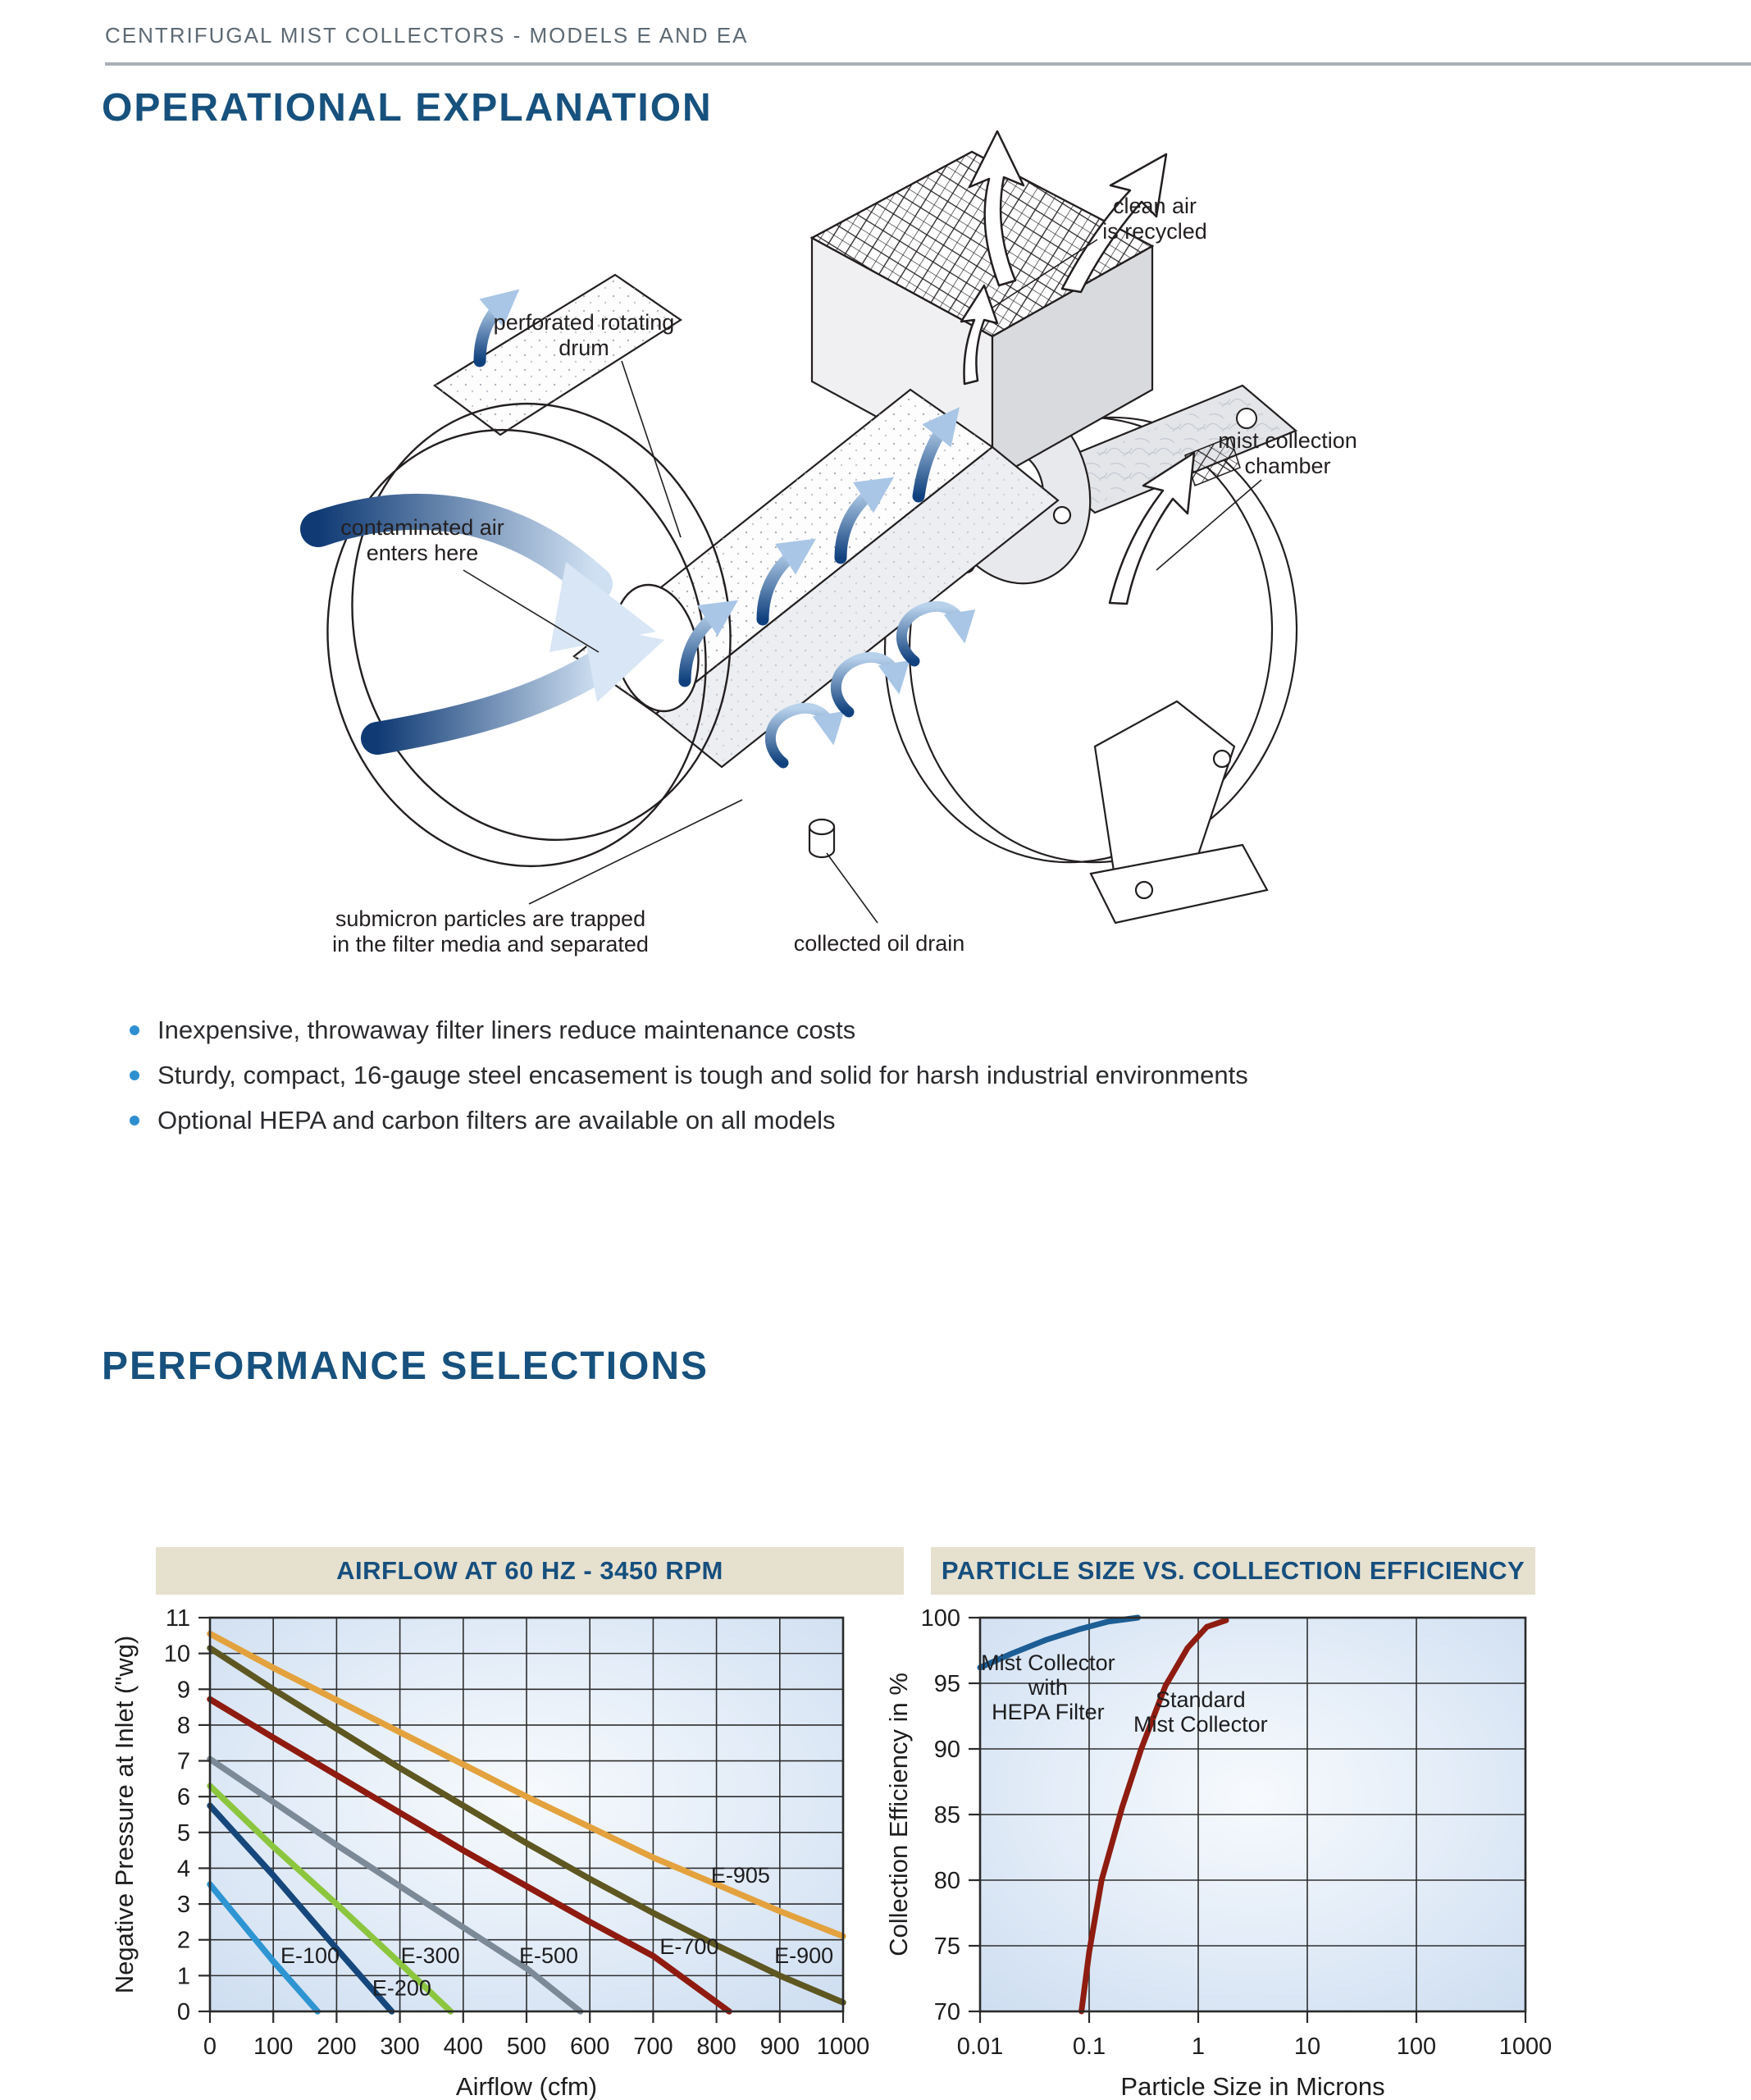 The image size is (1751, 2100). What do you see at coordinates (584, 335) in the screenshot?
I see `label-perforated-rotating-drum: perforated rotating drum` at bounding box center [584, 335].